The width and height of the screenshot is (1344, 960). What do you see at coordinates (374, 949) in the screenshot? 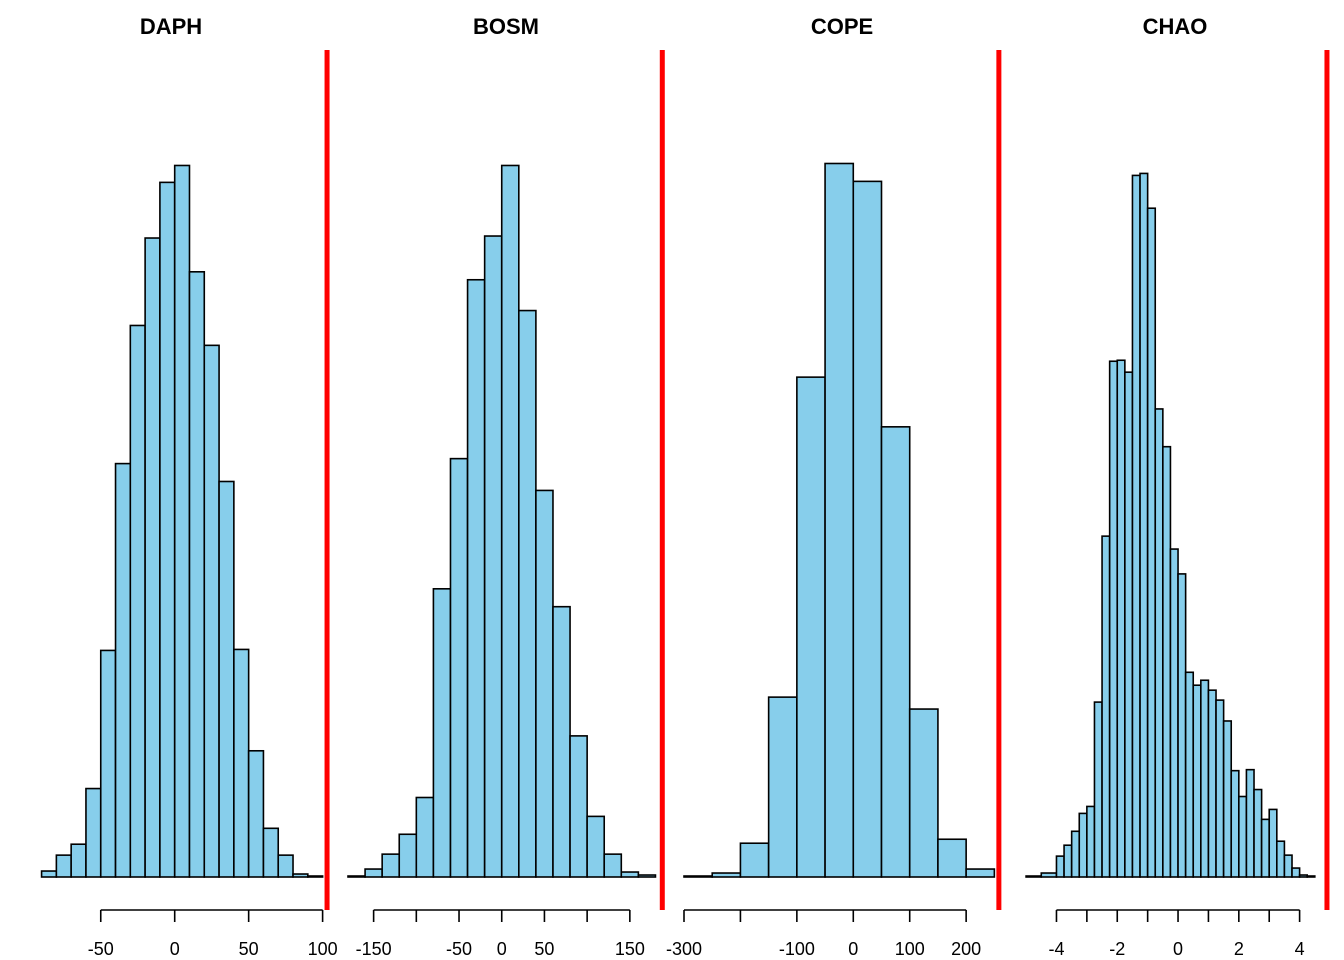
I see `x-tick-label: -150` at bounding box center [374, 949].